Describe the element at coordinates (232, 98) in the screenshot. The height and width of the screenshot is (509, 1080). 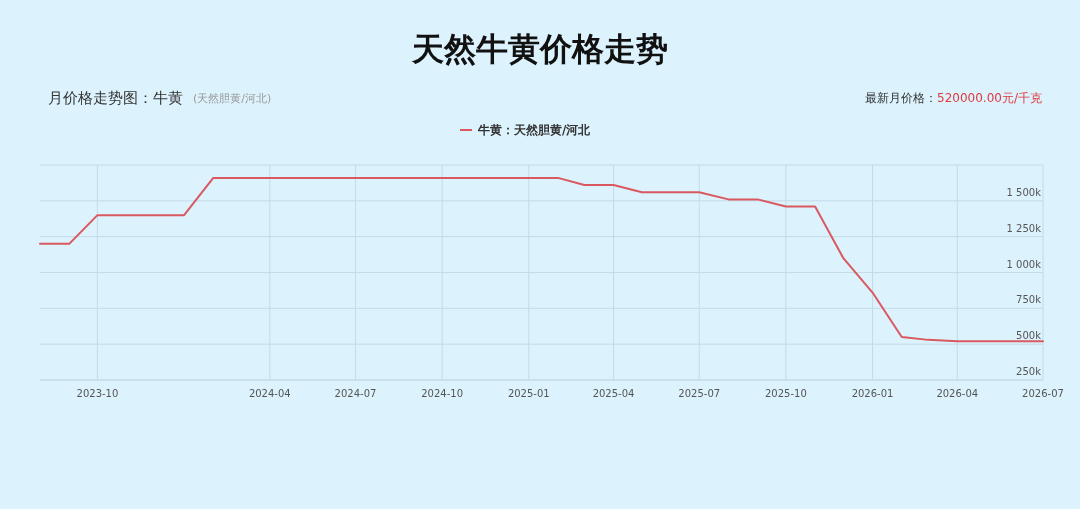
I see `text: (天然胆黄/河北)` at that location.